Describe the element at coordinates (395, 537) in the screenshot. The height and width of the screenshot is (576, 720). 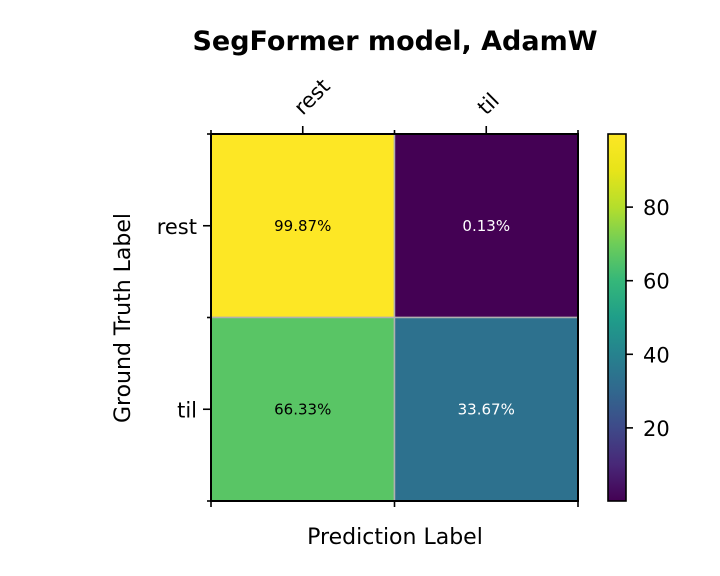
I see `x-axis-label: Prediction Label` at that location.